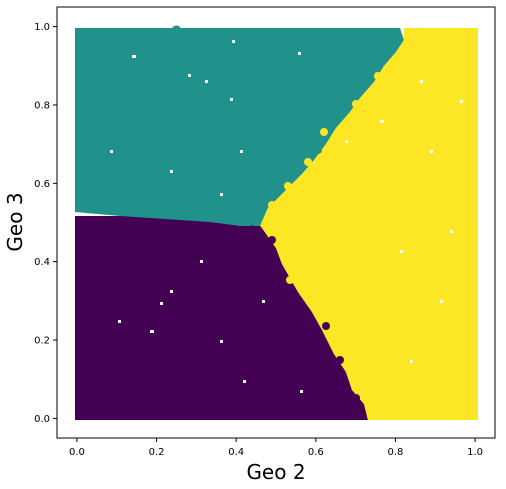 This screenshot has width=506, height=489. I want to click on y-tick-label: 0.6, so click(42, 184).